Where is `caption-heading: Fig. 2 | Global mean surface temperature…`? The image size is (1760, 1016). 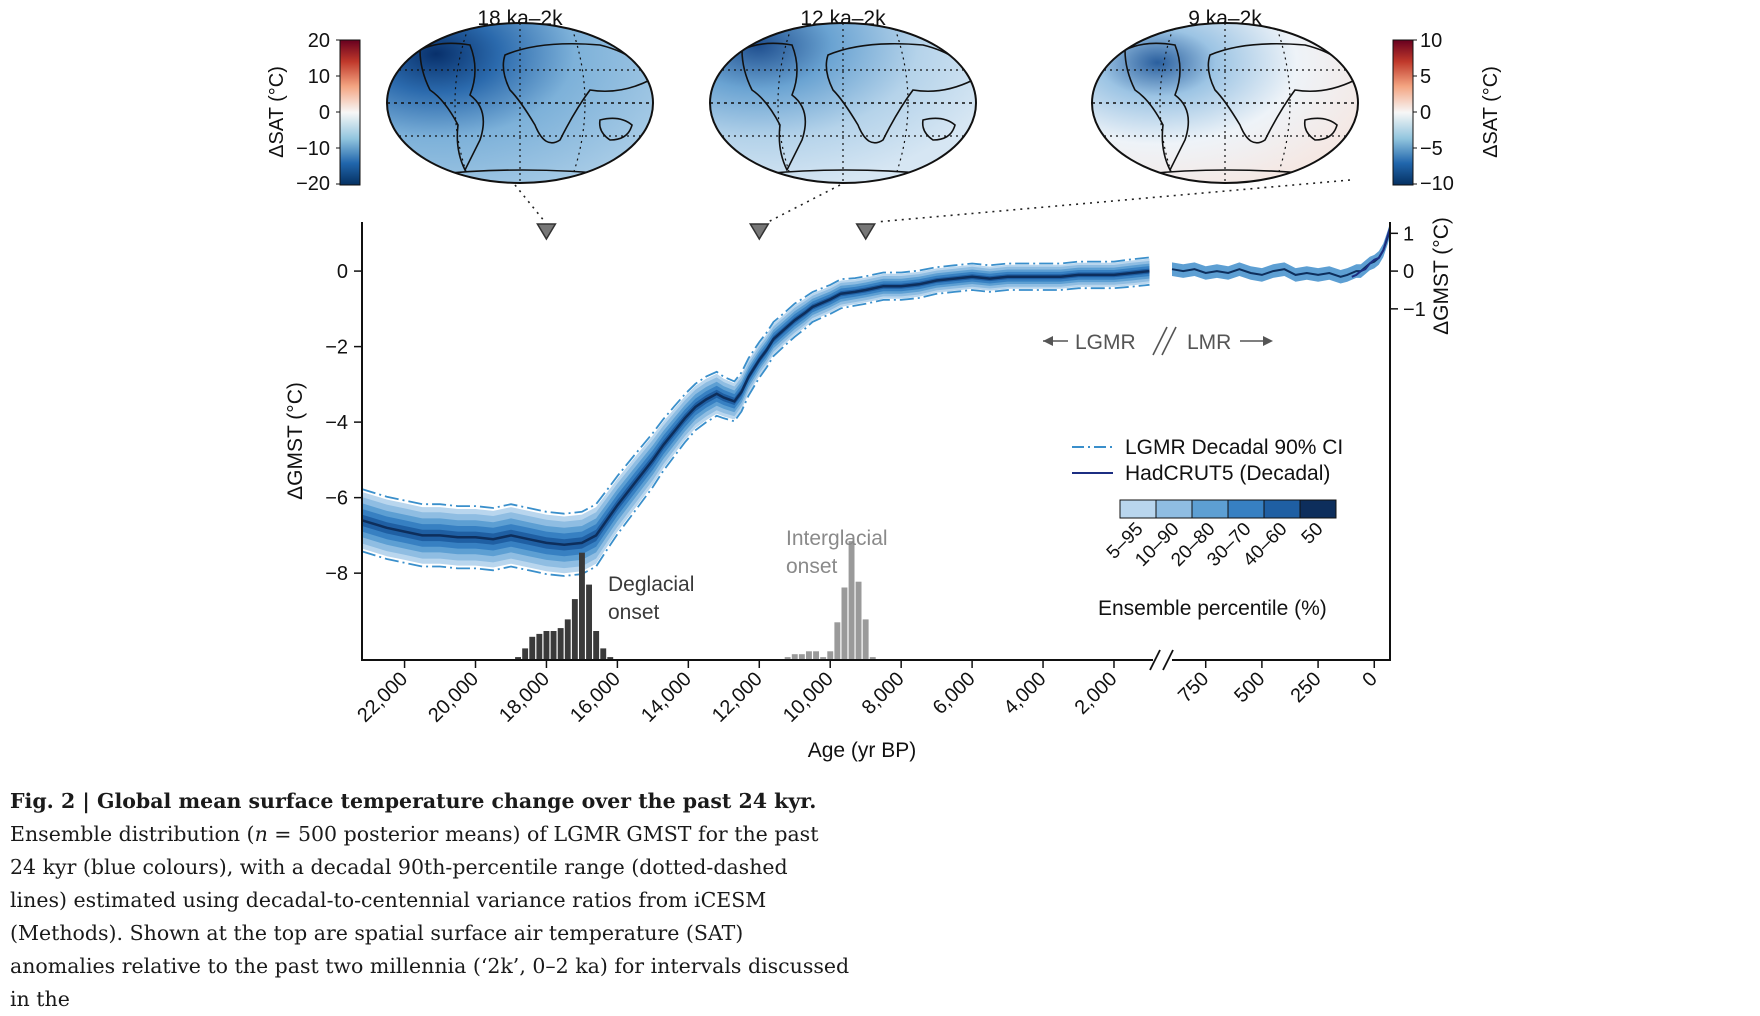 caption-heading: Fig. 2 | Global mean surface temperature… is located at coordinates (413, 801).